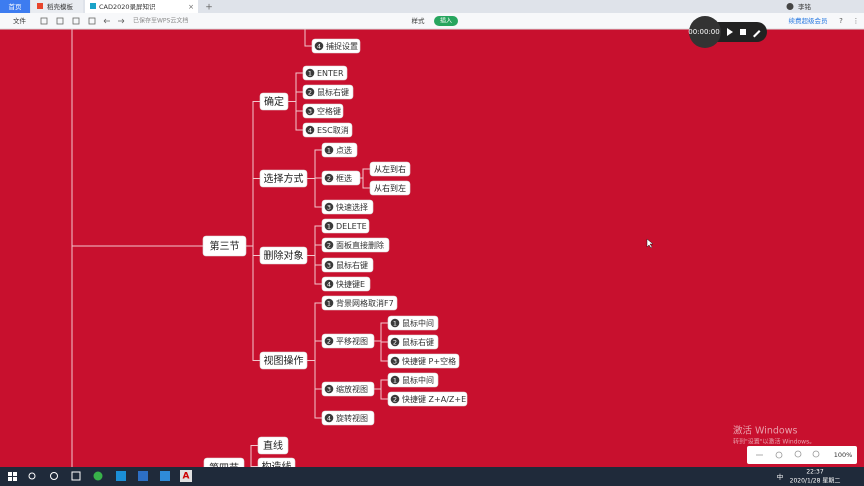  I want to click on zoom-icons, so click(788, 454).